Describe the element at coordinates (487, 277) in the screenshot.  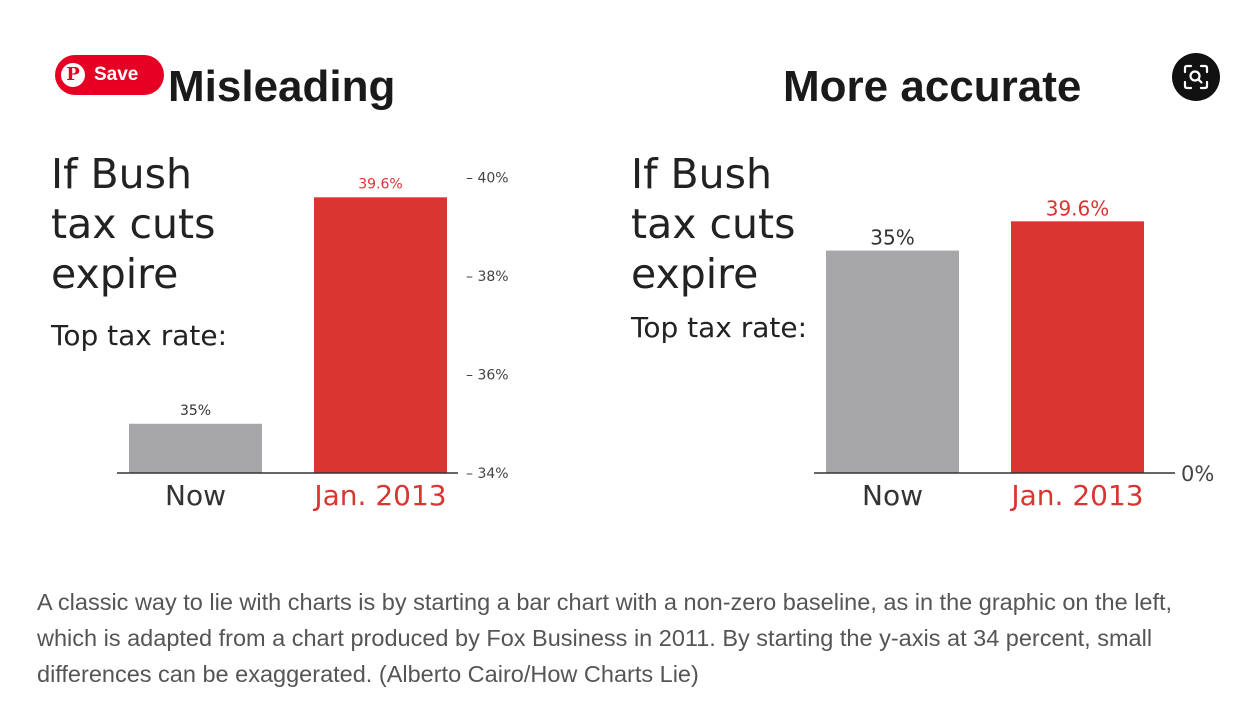
I see `y-tick-label: – 38%` at that location.